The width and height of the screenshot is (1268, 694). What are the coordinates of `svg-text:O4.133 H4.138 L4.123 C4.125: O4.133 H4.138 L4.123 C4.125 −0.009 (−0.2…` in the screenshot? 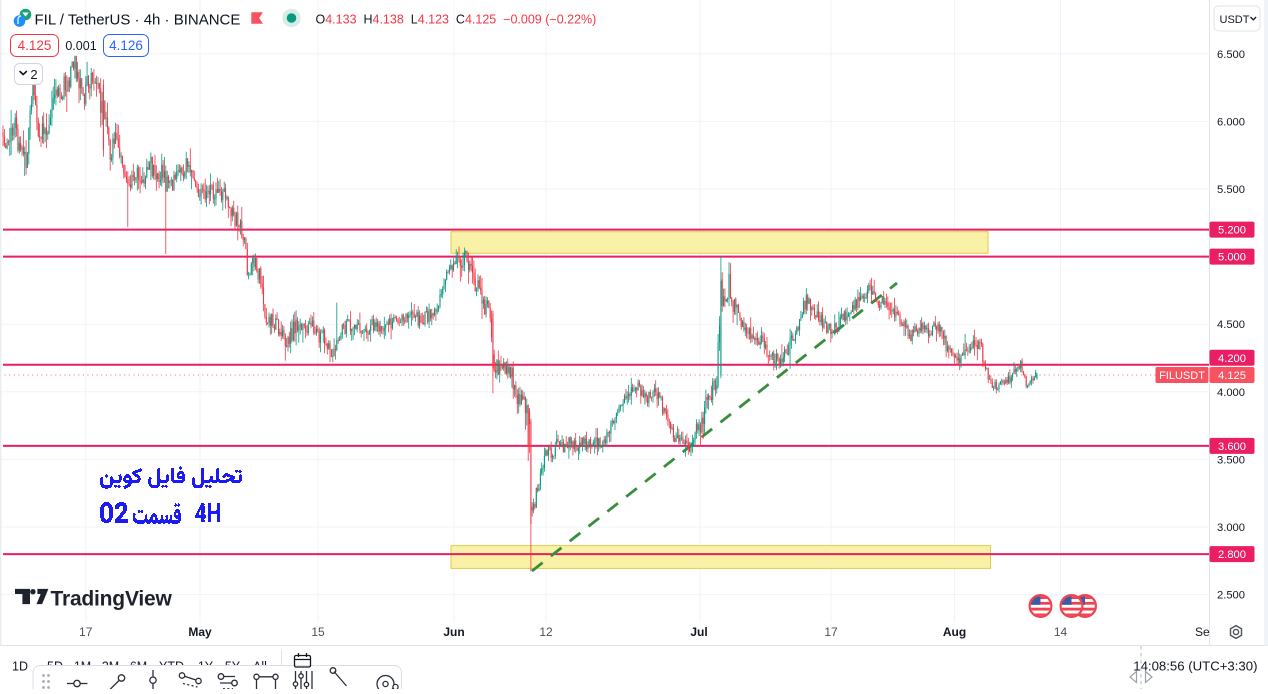 It's located at (456, 20).